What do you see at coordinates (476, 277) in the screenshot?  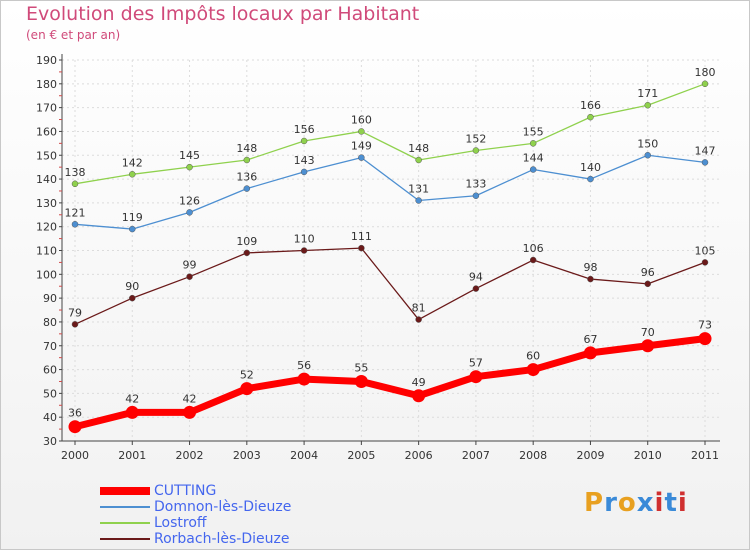 I see `data-label-rorbach-l-s-dieuze: 94` at bounding box center [476, 277].